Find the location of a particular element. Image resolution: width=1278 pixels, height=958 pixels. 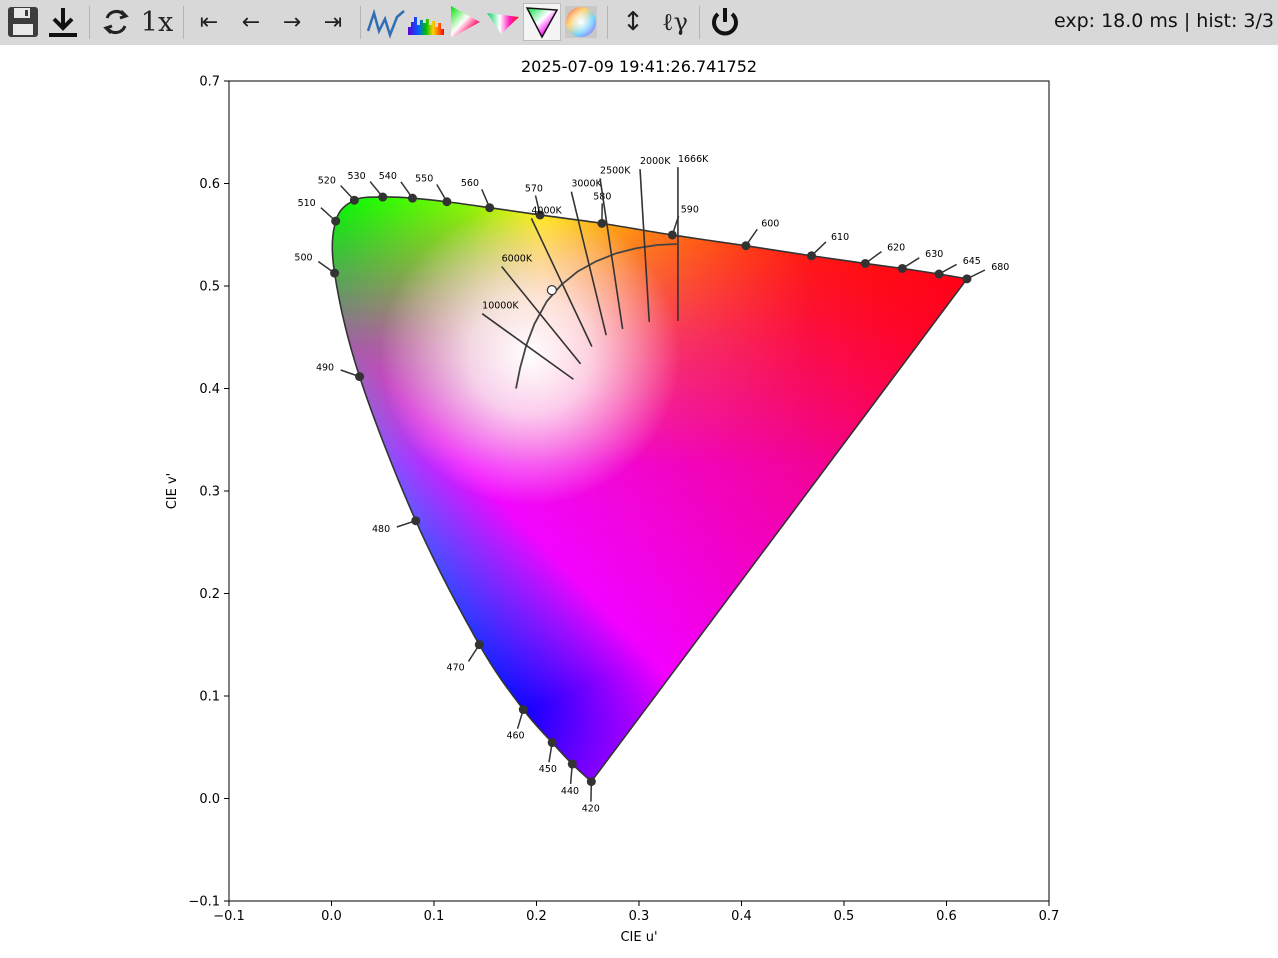

y-tick-label: 0.0 is located at coordinates (209, 799).